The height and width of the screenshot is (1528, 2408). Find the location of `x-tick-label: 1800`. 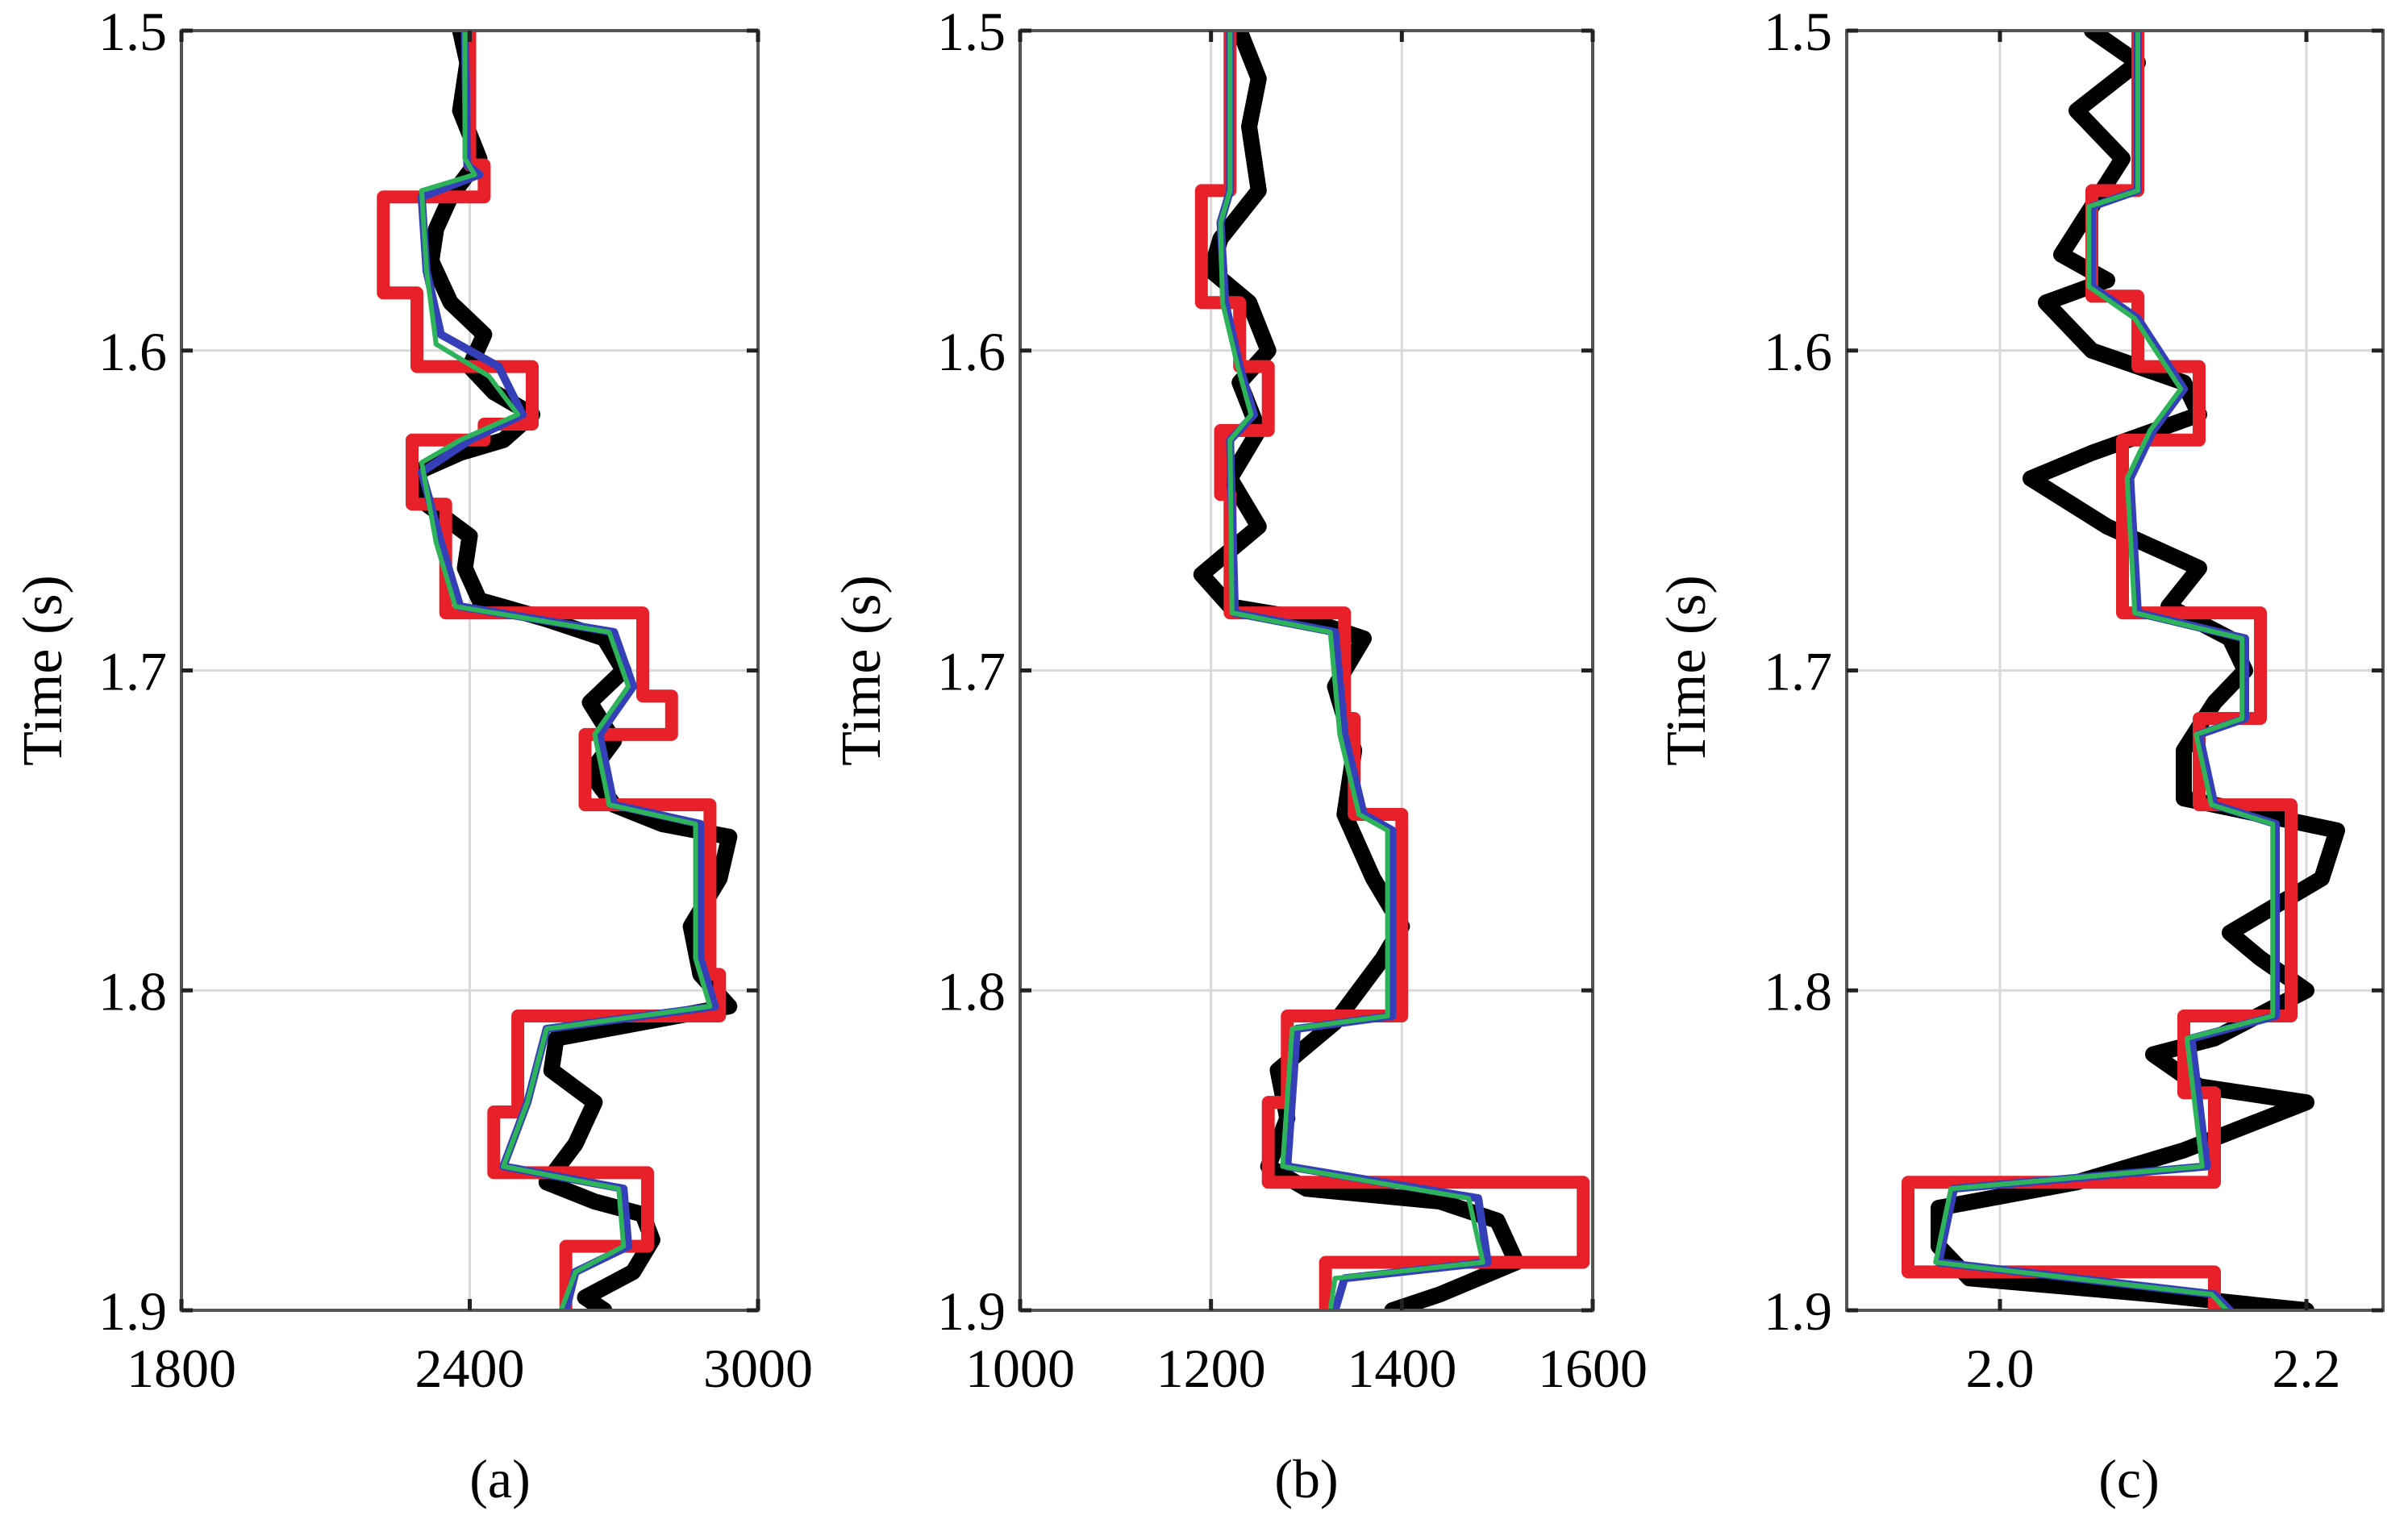

x-tick-label: 1800 is located at coordinates (181, 1368).